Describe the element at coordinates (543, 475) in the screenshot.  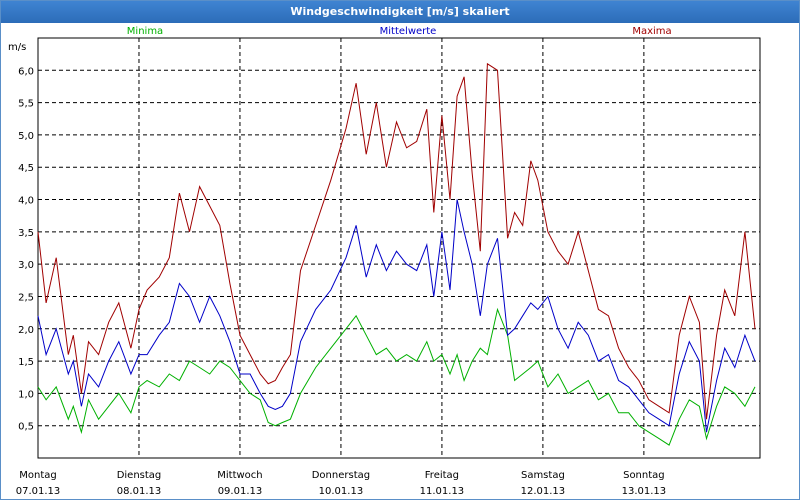
I see `x-tick-weekday: Samstag` at that location.